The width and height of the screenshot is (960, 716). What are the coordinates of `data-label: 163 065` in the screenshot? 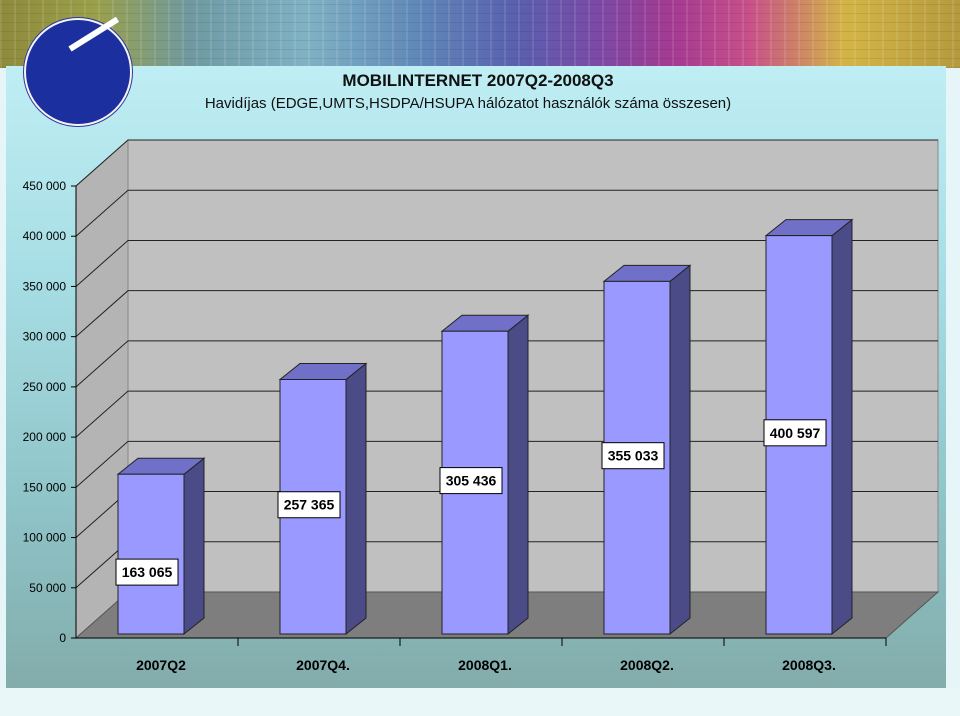 It's located at (147, 572).